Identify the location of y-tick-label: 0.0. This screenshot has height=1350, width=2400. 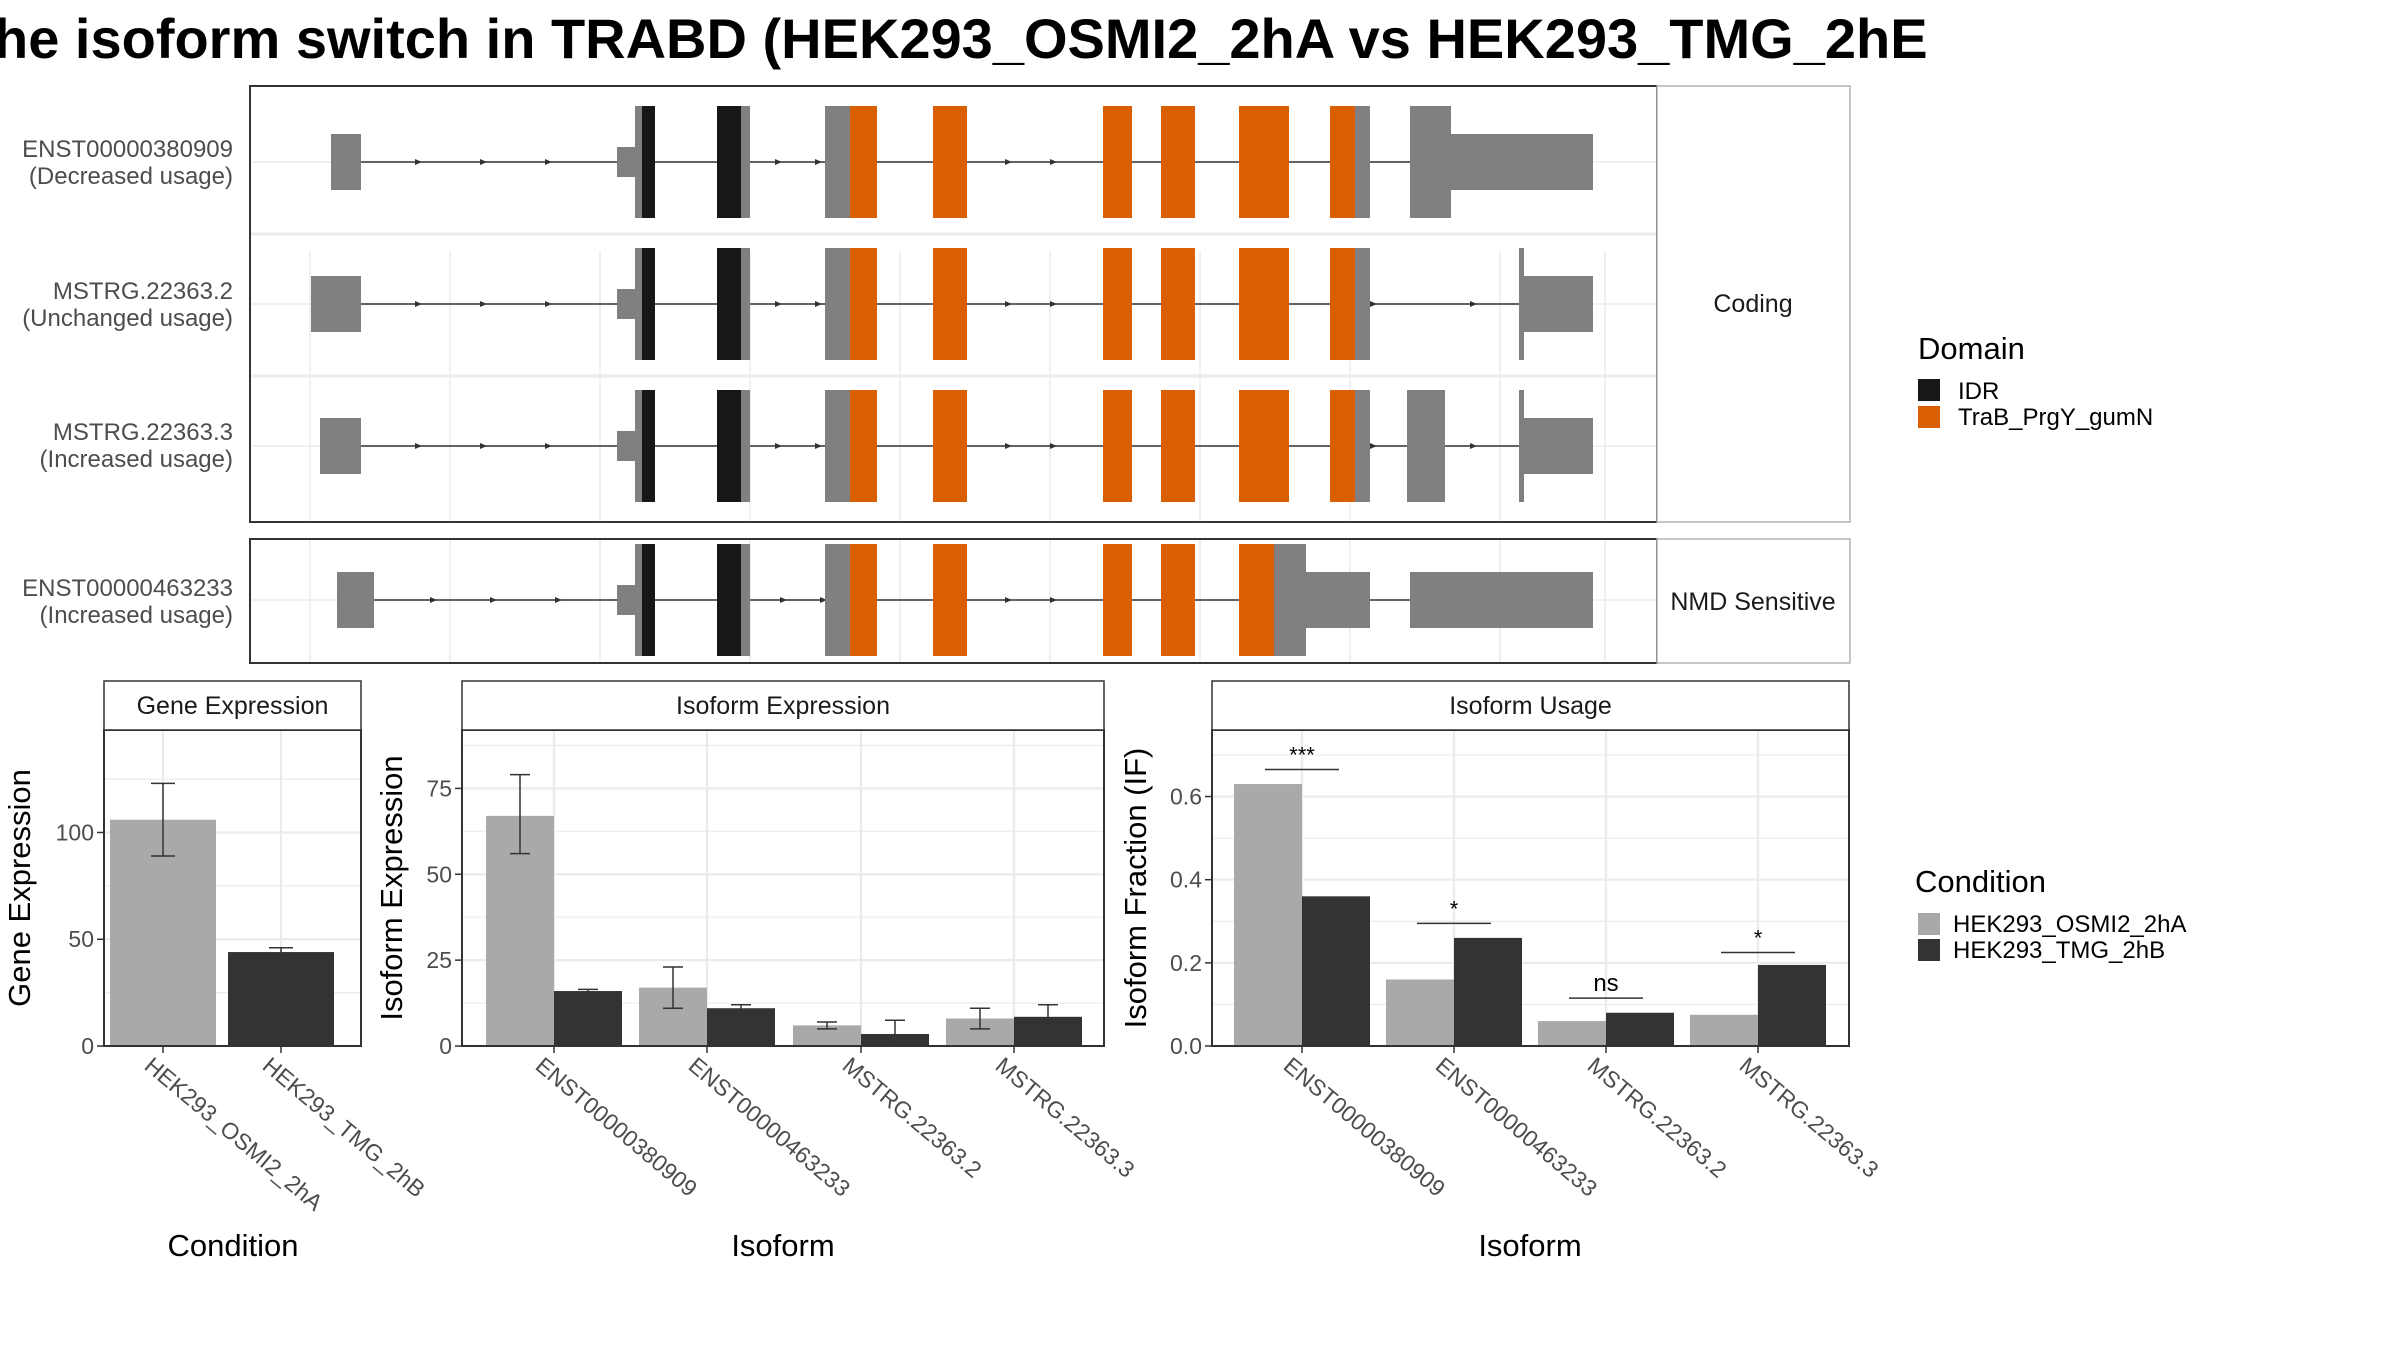
(1186, 1046).